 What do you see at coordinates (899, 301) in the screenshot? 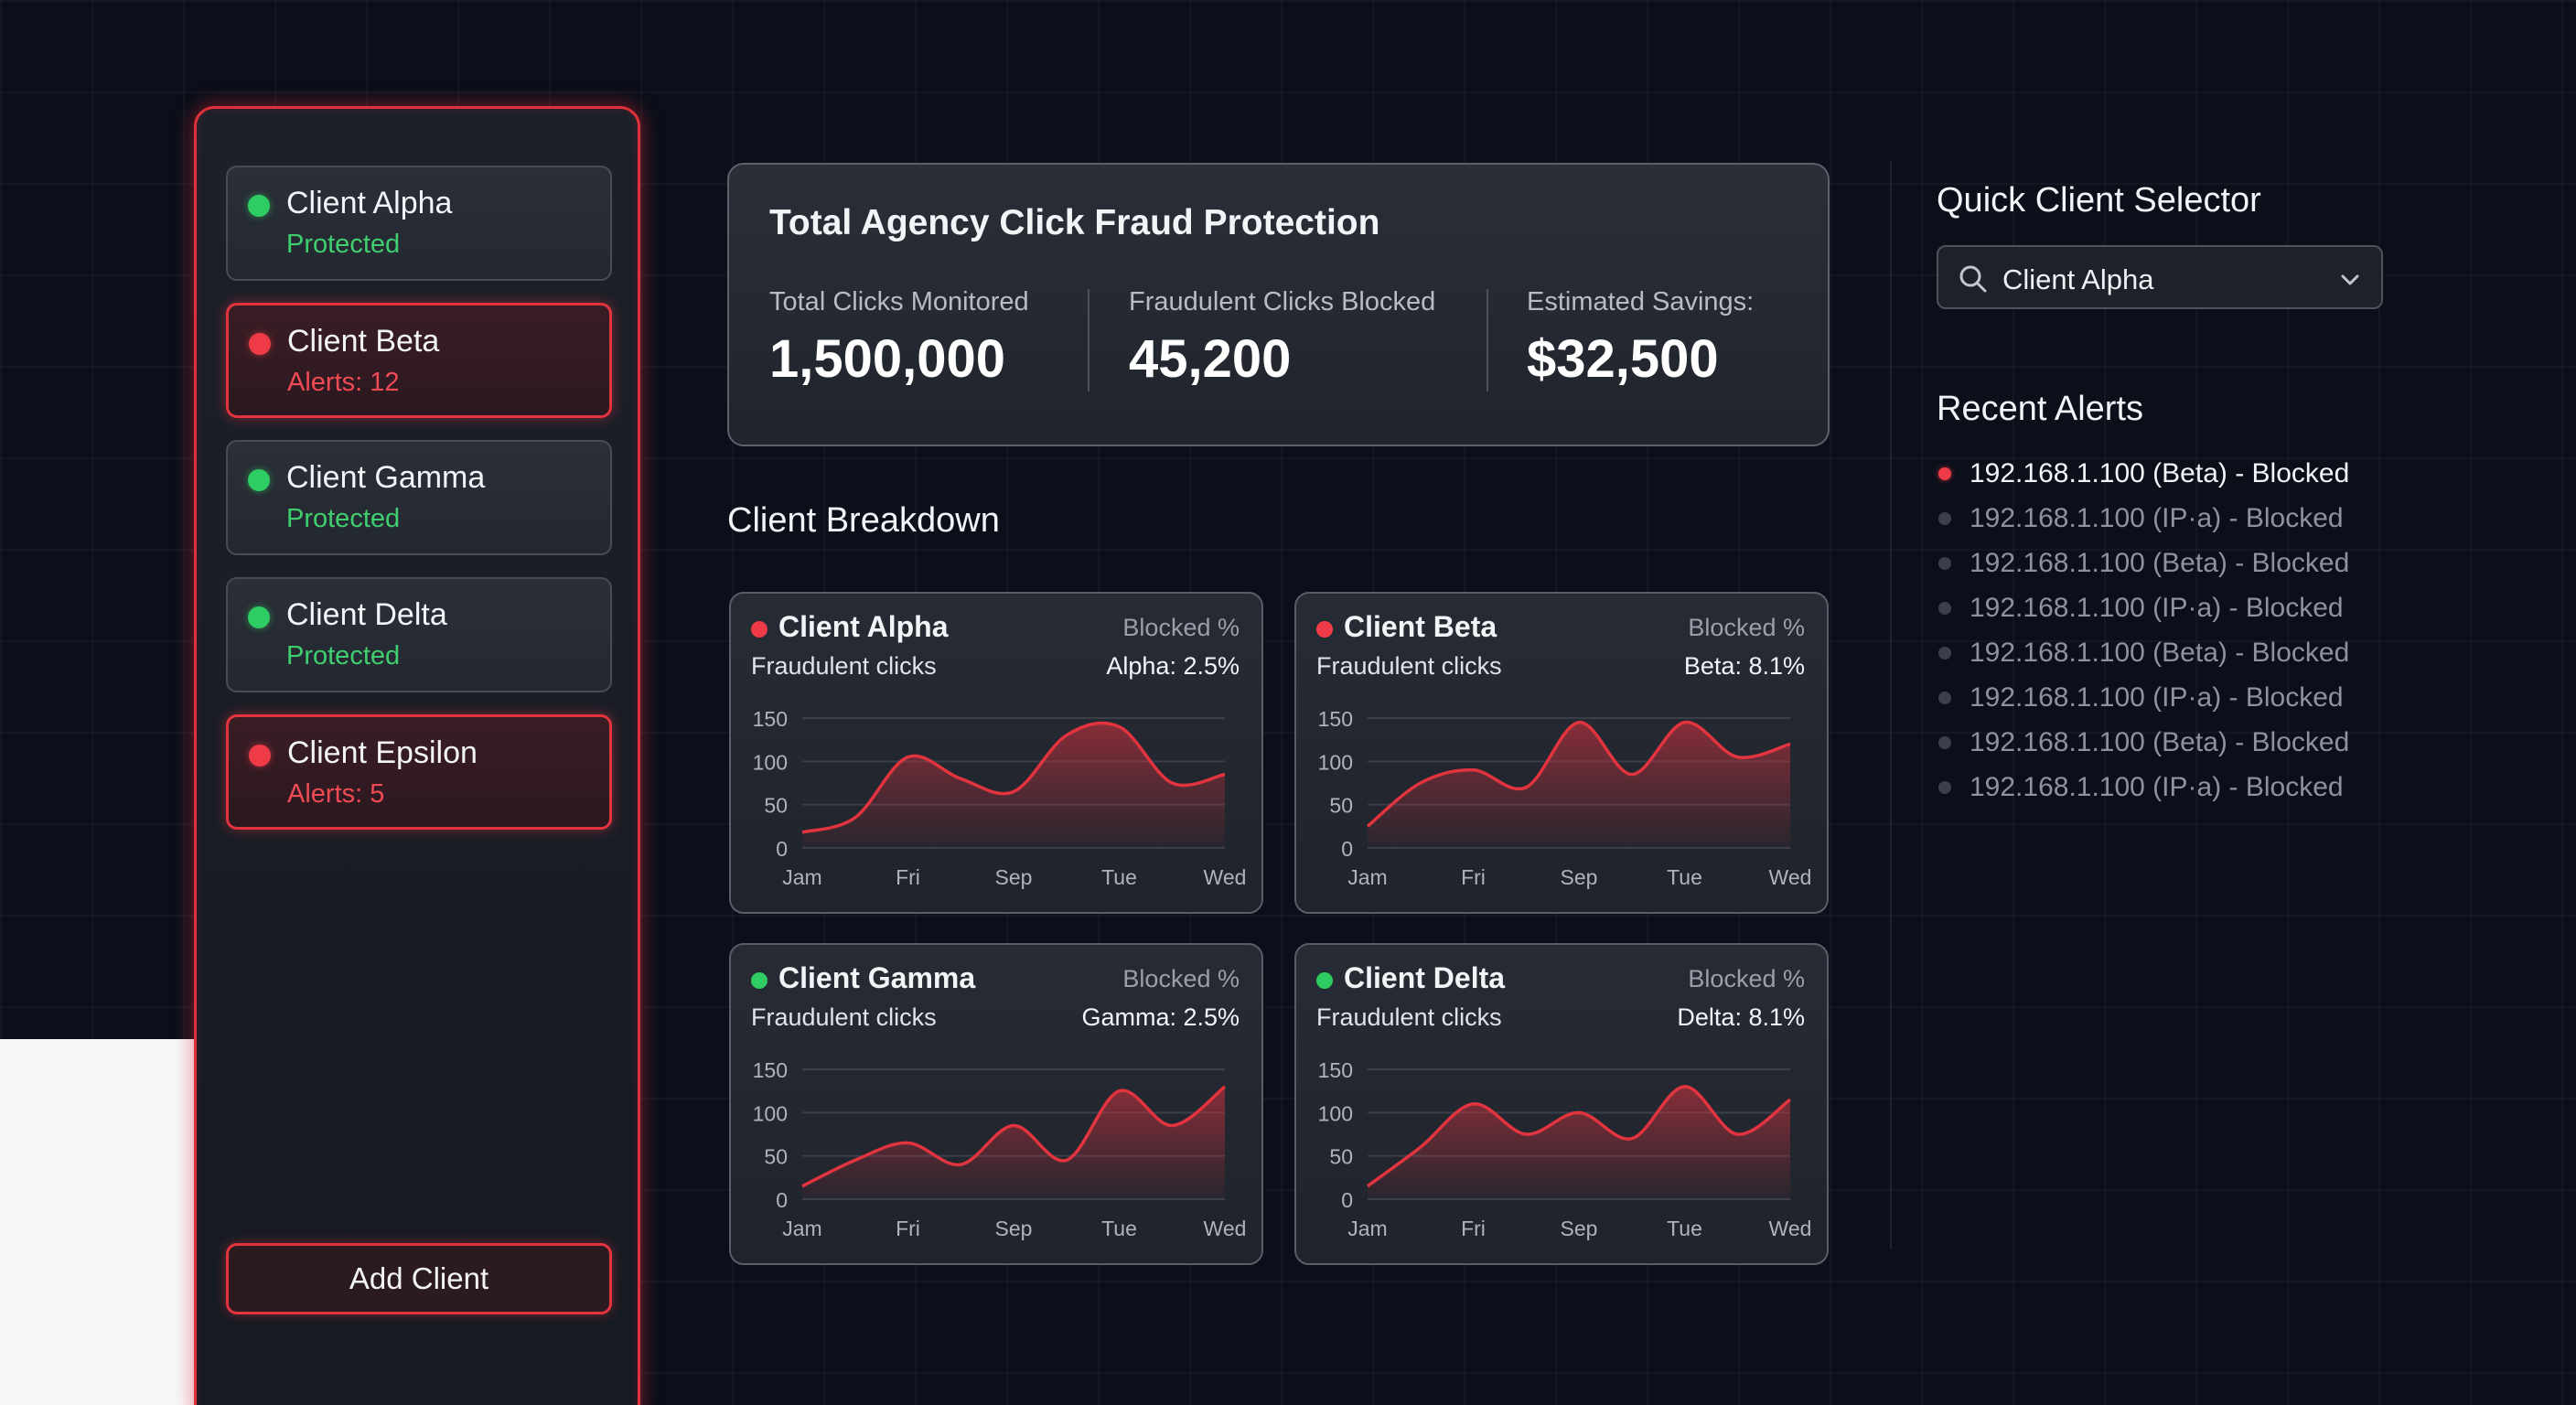
I see `metric-label: Total Clicks Monitored` at bounding box center [899, 301].